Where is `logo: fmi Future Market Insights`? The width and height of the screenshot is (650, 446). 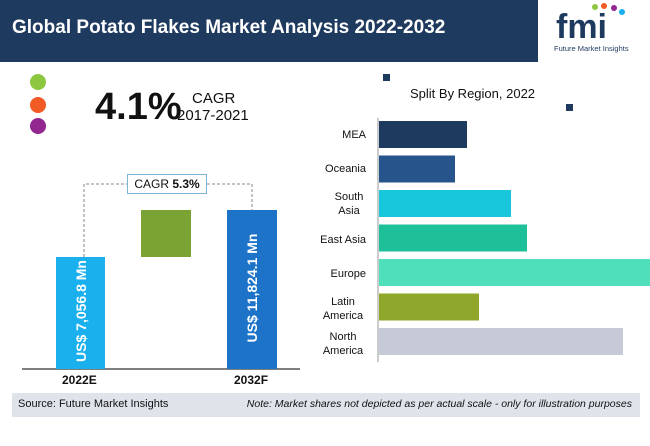 logo: fmi Future Market Insights is located at coordinates (594, 31).